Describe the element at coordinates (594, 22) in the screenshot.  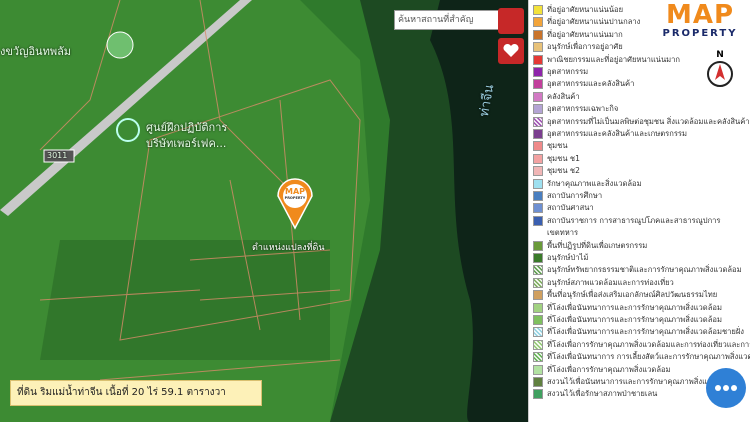
I see `legend-label: ที่อยู่อาศัยหนาแน่นปานกลาง` at that location.